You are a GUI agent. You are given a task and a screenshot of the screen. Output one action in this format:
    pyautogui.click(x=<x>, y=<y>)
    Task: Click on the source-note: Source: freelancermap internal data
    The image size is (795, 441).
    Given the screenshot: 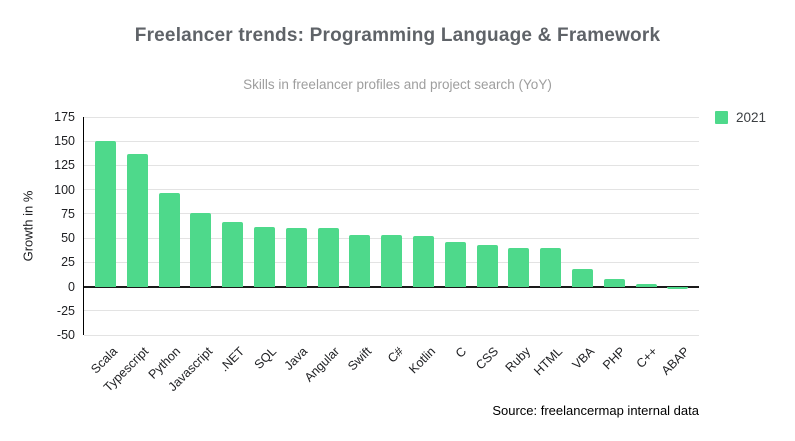 What is the action you would take?
    pyautogui.click(x=595, y=410)
    